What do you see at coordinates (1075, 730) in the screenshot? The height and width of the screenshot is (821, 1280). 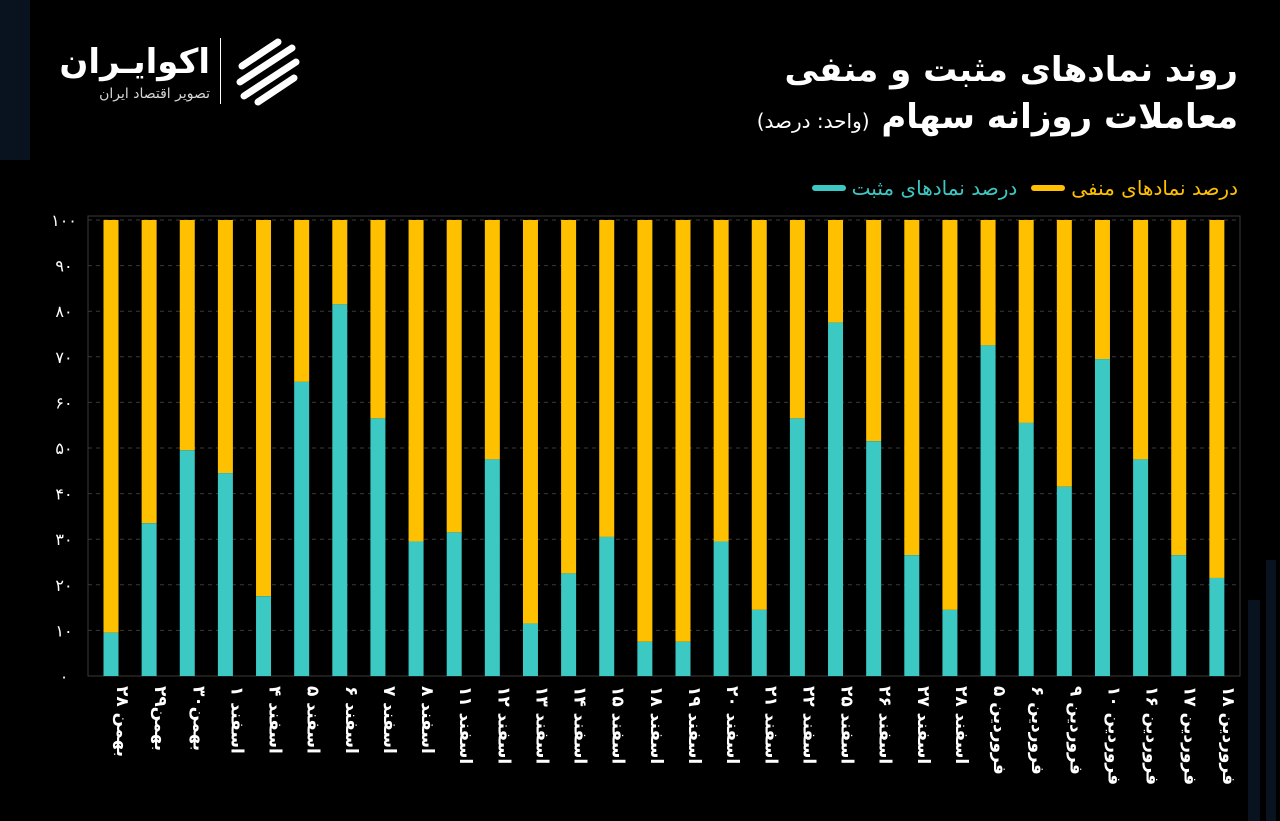 I see `x-tick-label: ۹ فروردین` at bounding box center [1075, 730].